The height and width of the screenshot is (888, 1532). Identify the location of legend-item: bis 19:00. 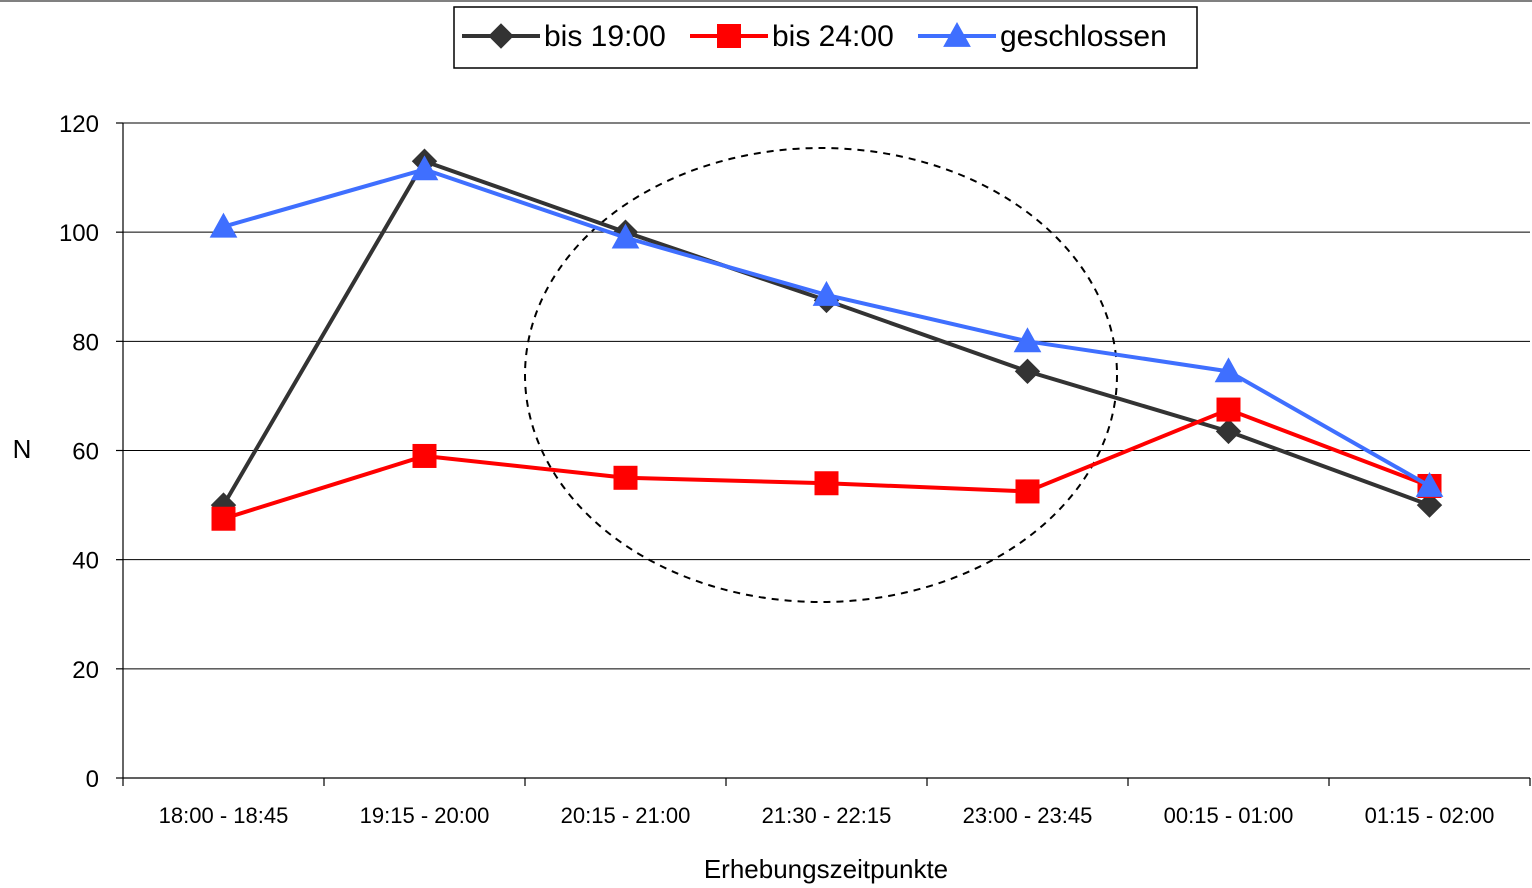
(564, 36).